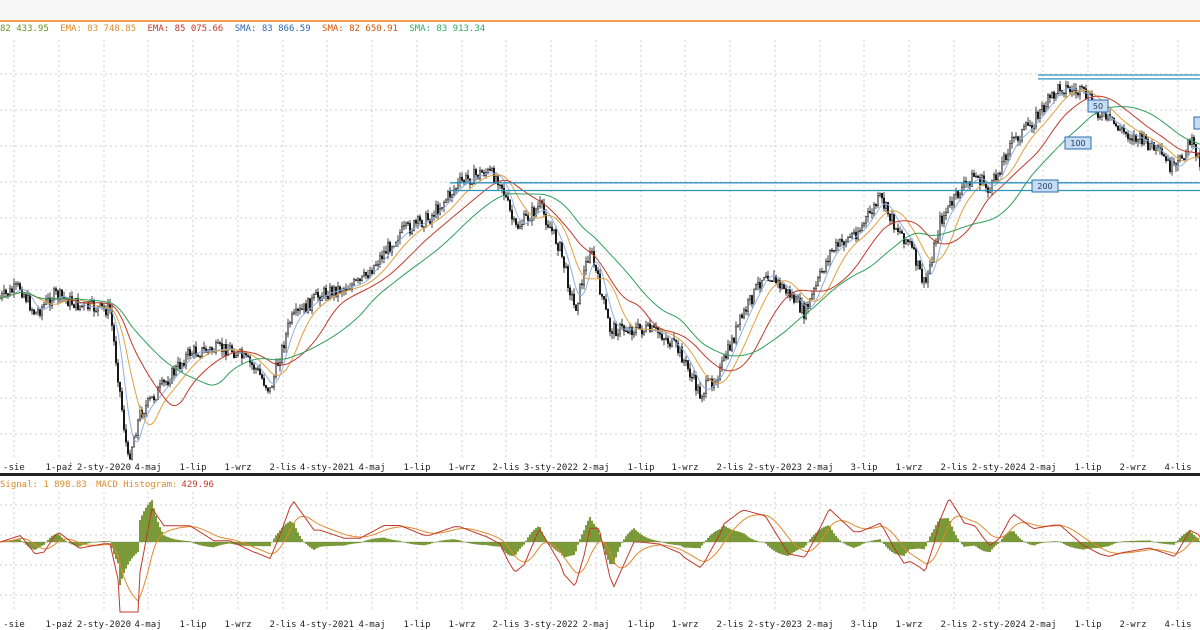 The image size is (1200, 630). Describe the element at coordinates (819, 468) in the screenshot. I see `x-tick-label: 2-maj` at that location.